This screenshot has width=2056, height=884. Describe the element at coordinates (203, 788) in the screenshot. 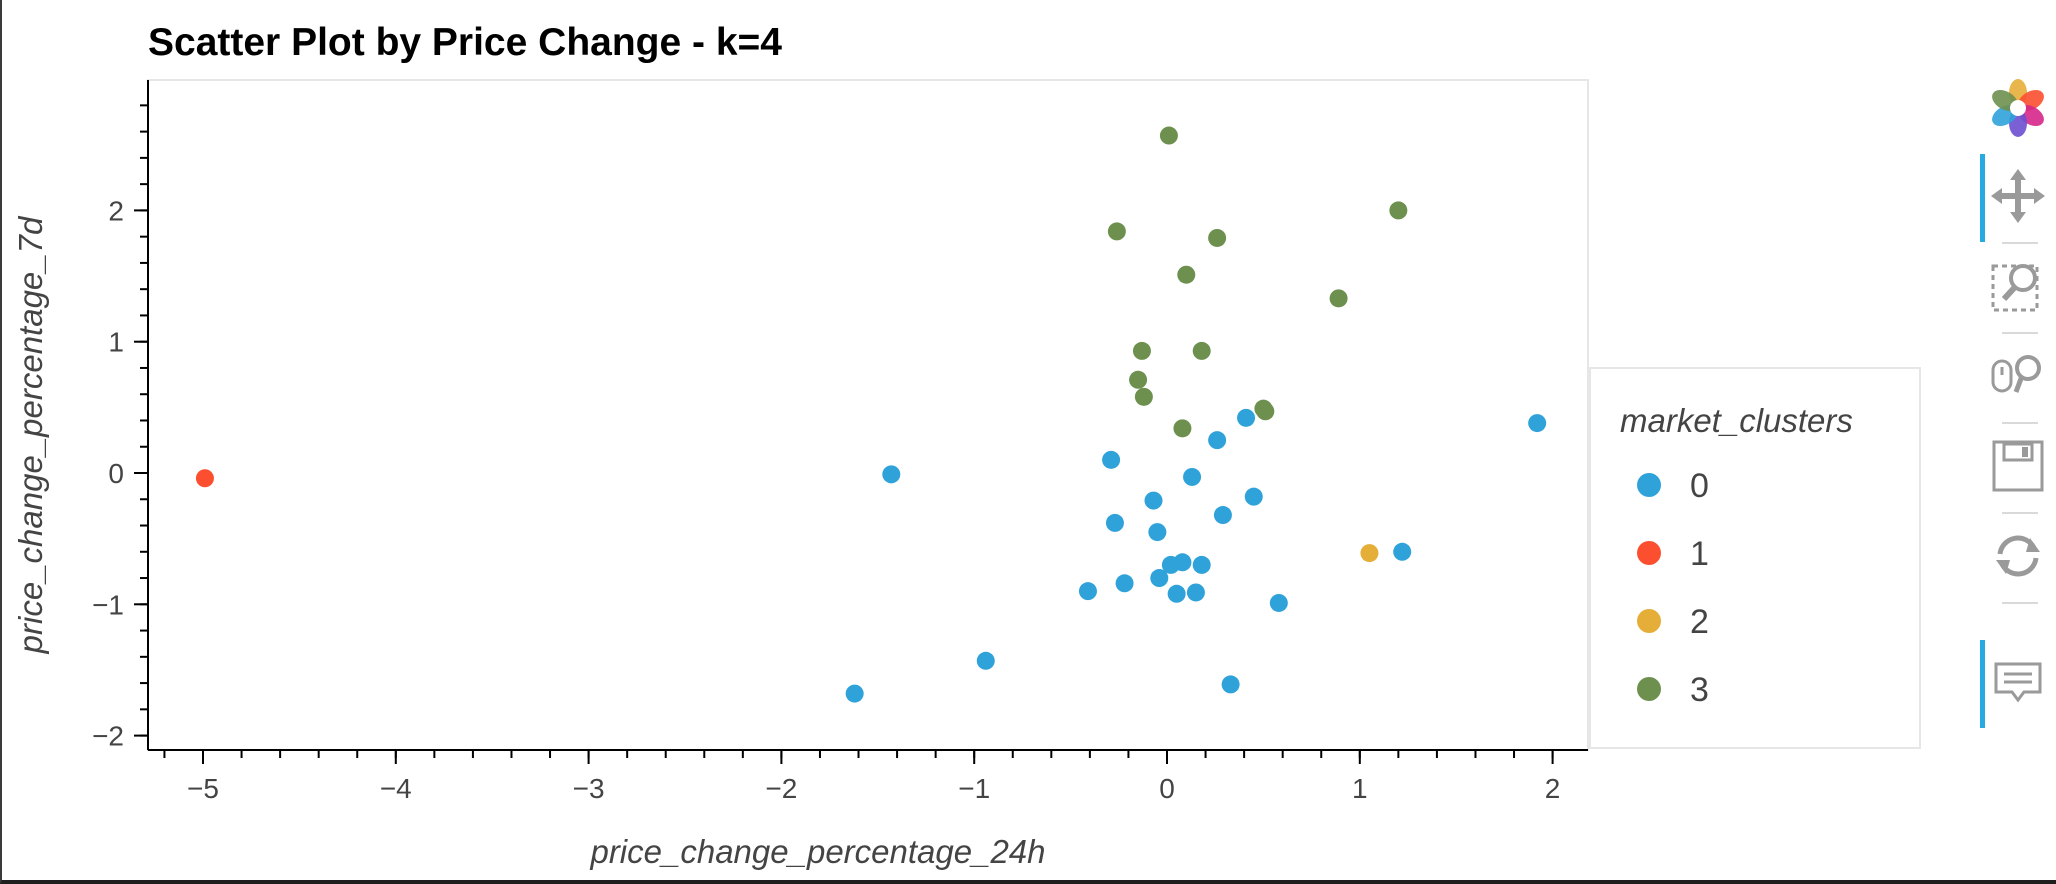

I see `x-tick-label: −5` at that location.